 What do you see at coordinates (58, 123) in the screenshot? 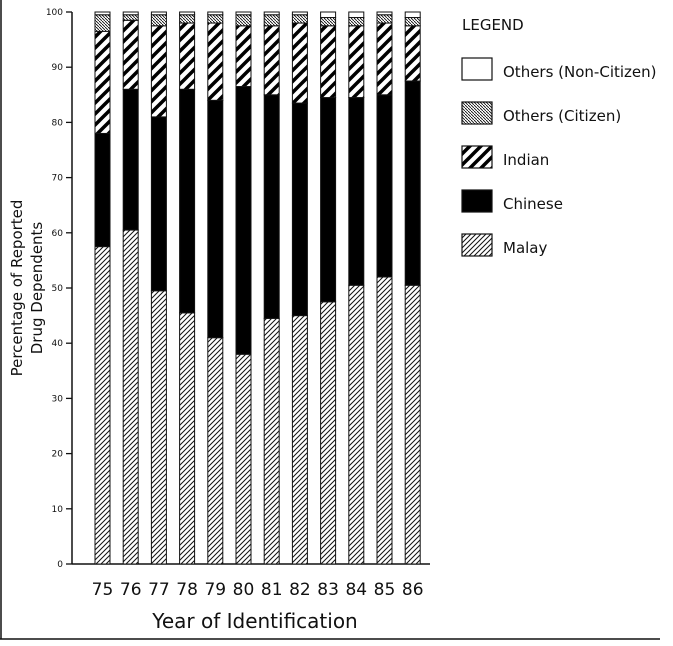
I see `y-tick-label: 80` at bounding box center [58, 123].